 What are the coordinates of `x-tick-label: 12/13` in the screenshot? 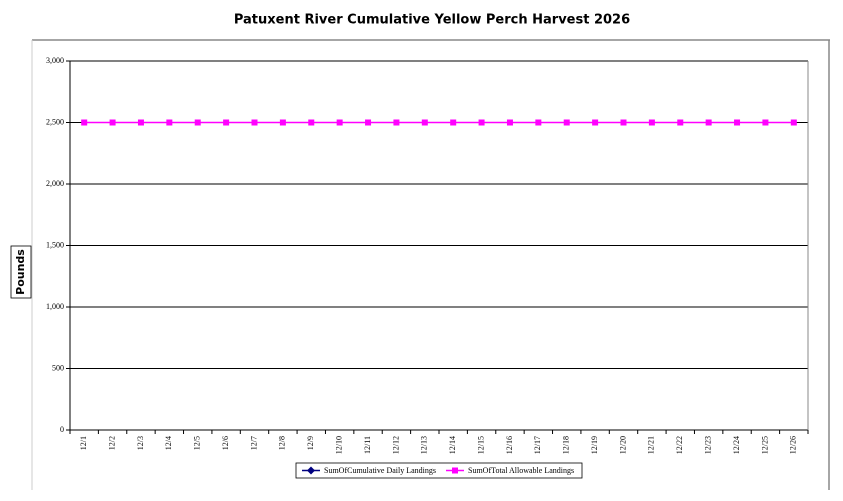 It's located at (424, 445).